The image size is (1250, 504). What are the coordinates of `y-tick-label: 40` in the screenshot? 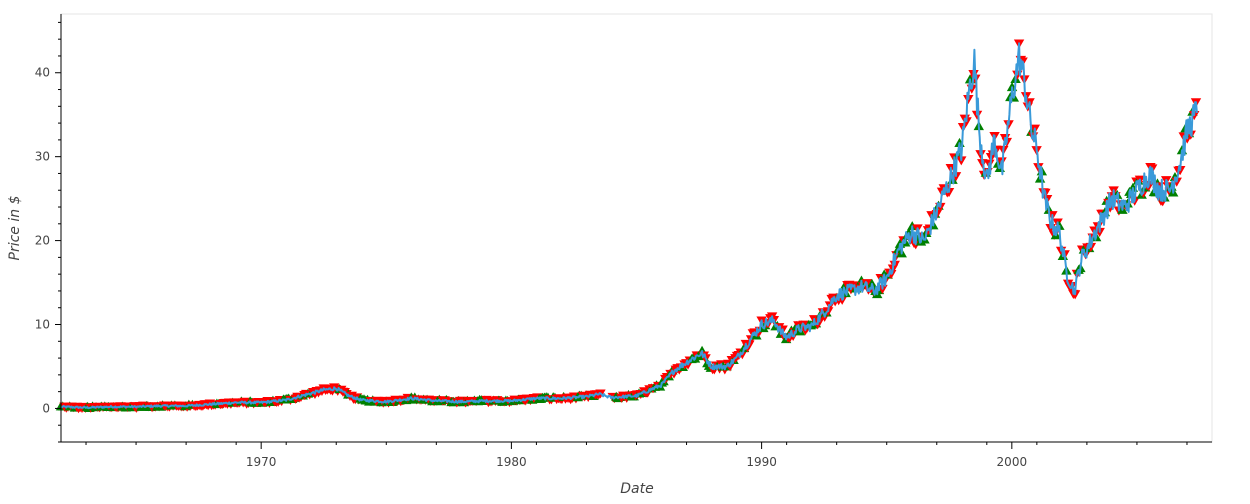 It's located at (42, 73).